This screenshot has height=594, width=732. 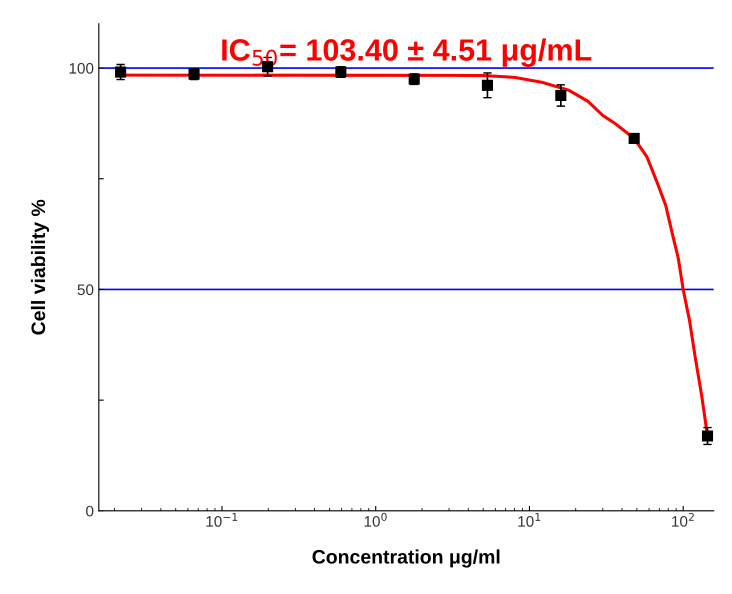 What do you see at coordinates (683, 519) in the screenshot?
I see `x-tick-label: 10$^{2}$` at bounding box center [683, 519].